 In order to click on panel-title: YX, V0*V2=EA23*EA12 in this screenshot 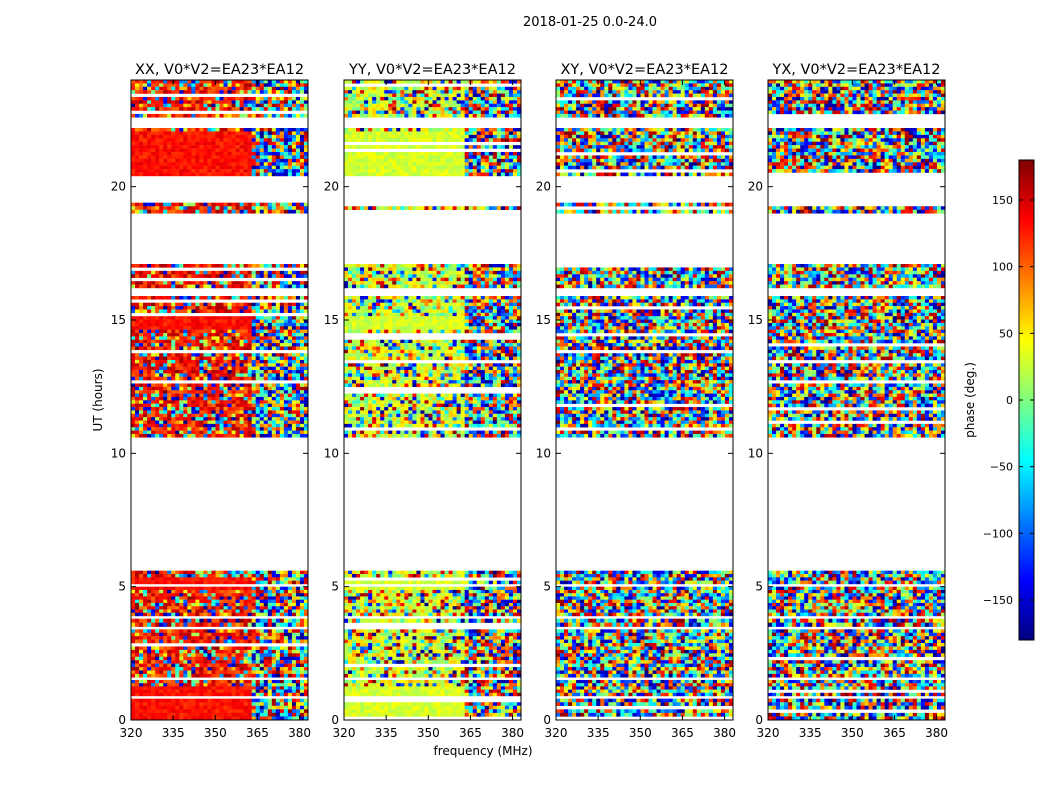, I will do `click(855, 70)`.